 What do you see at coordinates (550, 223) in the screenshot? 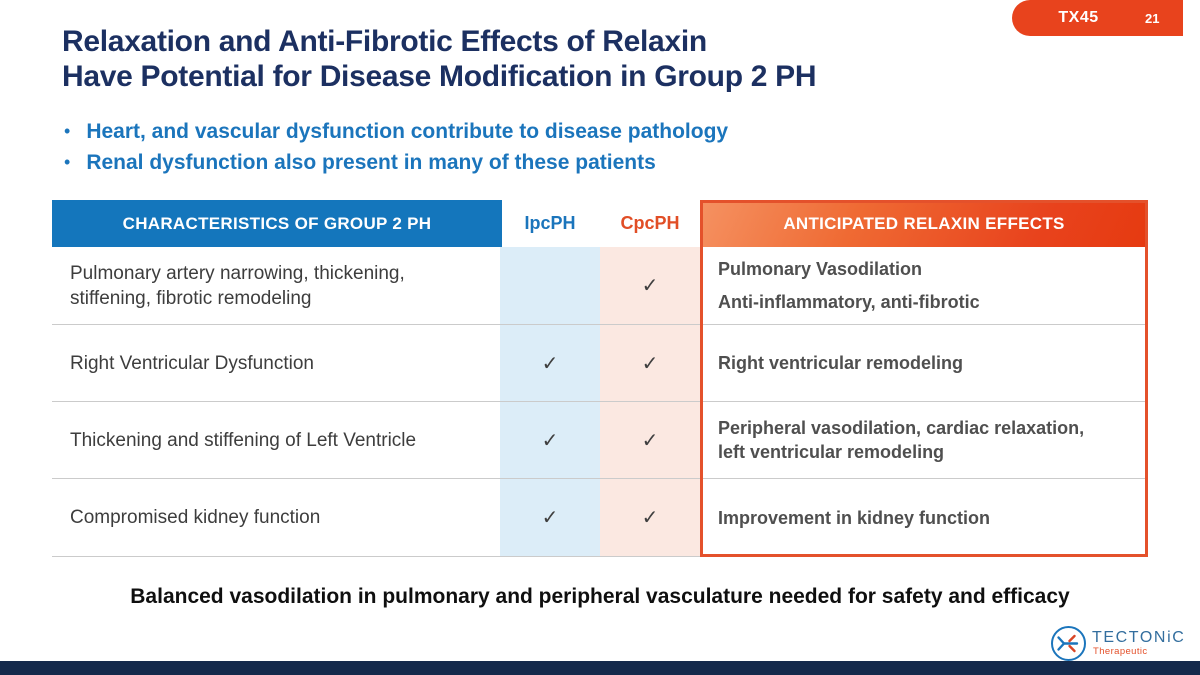
I see `header-ipcph: IpcPH` at bounding box center [550, 223].